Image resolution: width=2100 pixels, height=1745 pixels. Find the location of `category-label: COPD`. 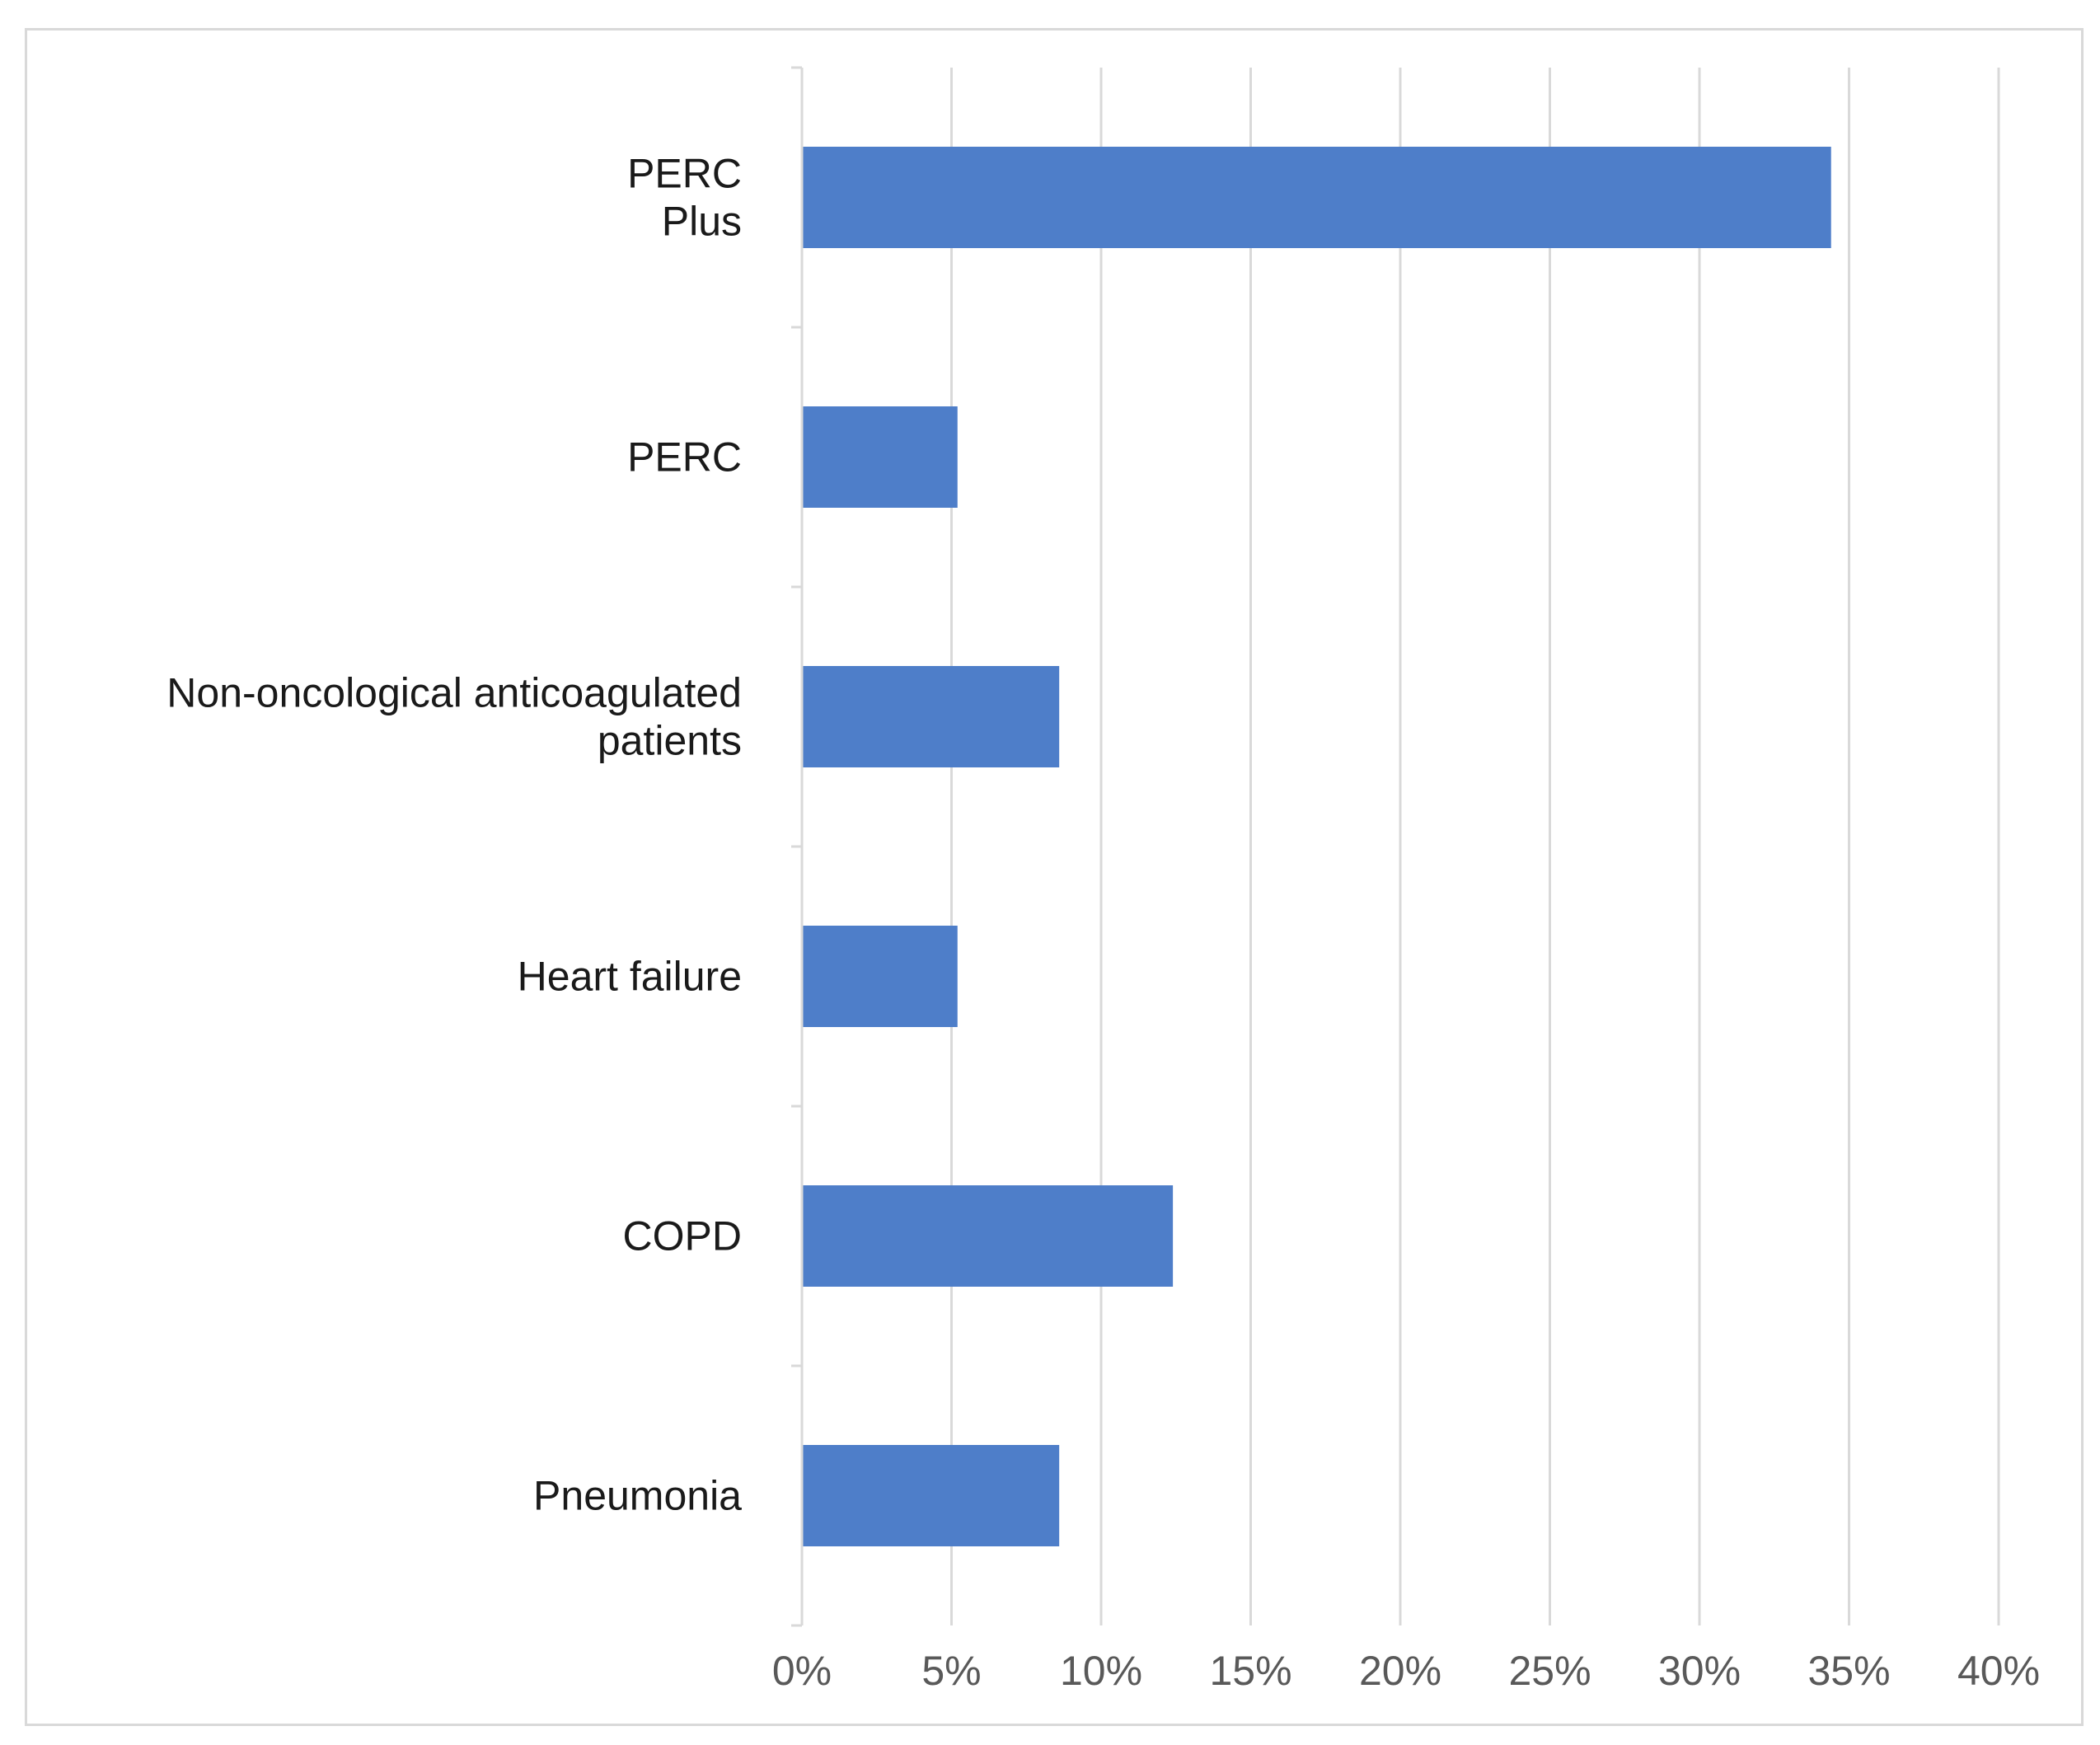

category-label: COPD is located at coordinates (682, 1236).